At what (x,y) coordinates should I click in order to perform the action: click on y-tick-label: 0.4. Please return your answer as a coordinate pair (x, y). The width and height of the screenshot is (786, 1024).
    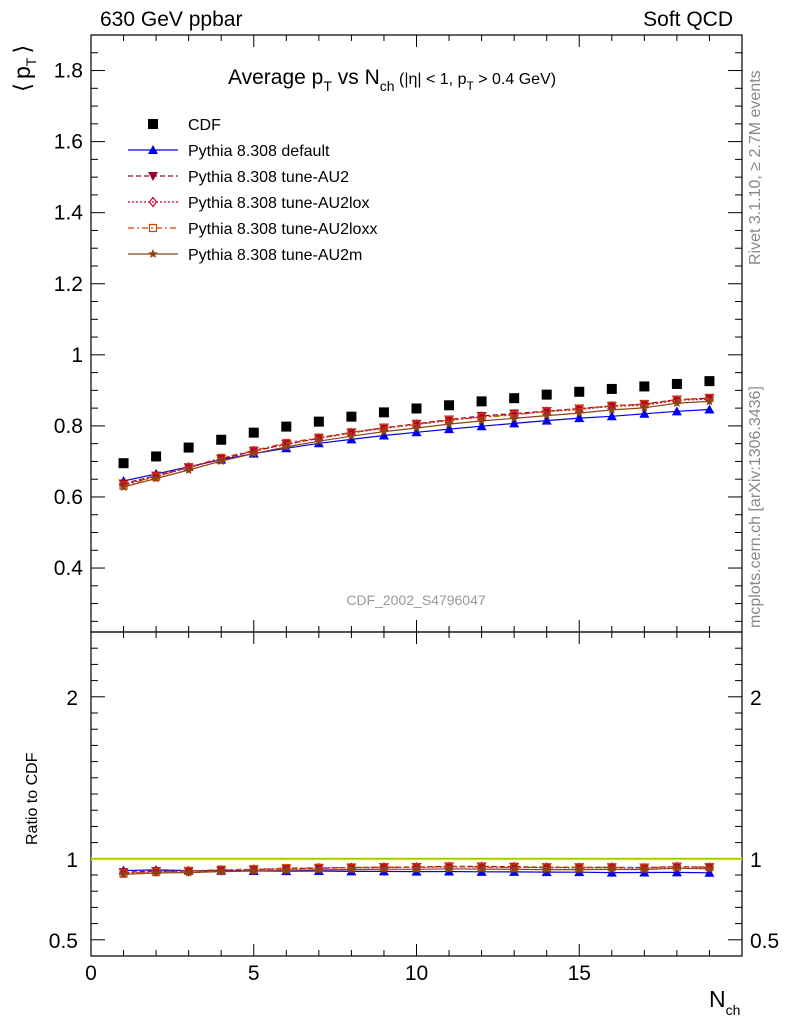
    Looking at the image, I should click on (69, 568).